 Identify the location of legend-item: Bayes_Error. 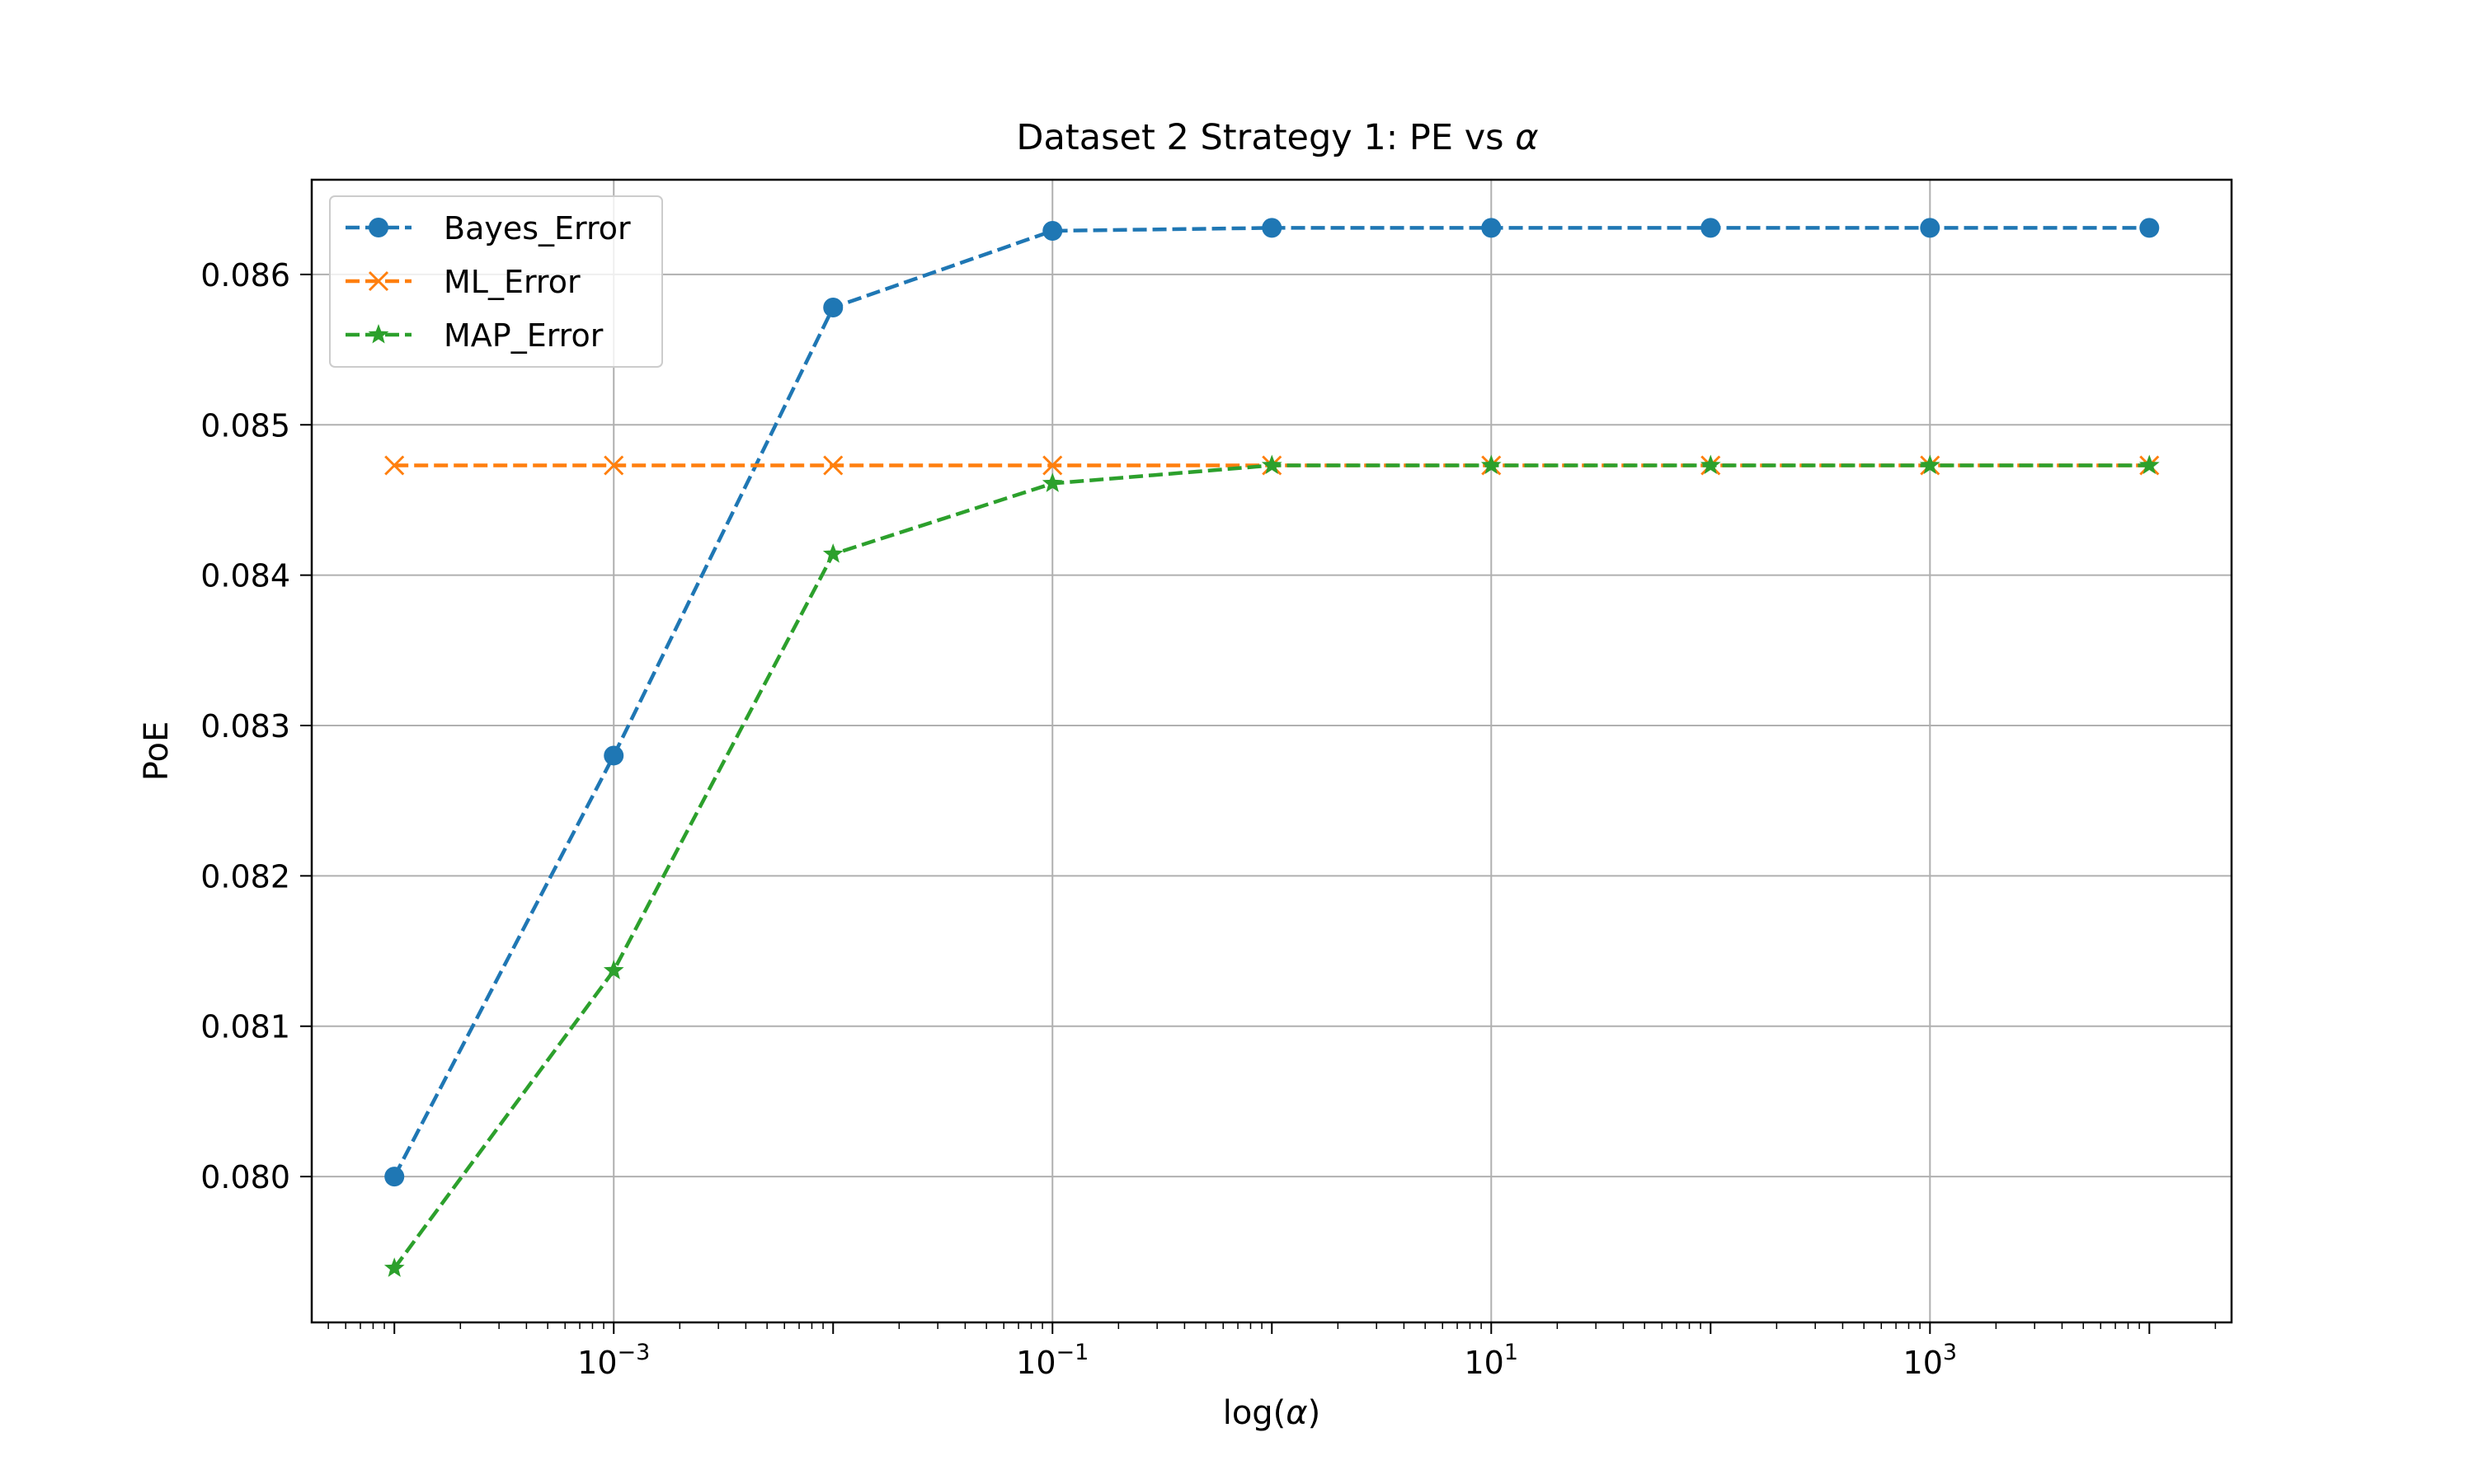
(488, 228).